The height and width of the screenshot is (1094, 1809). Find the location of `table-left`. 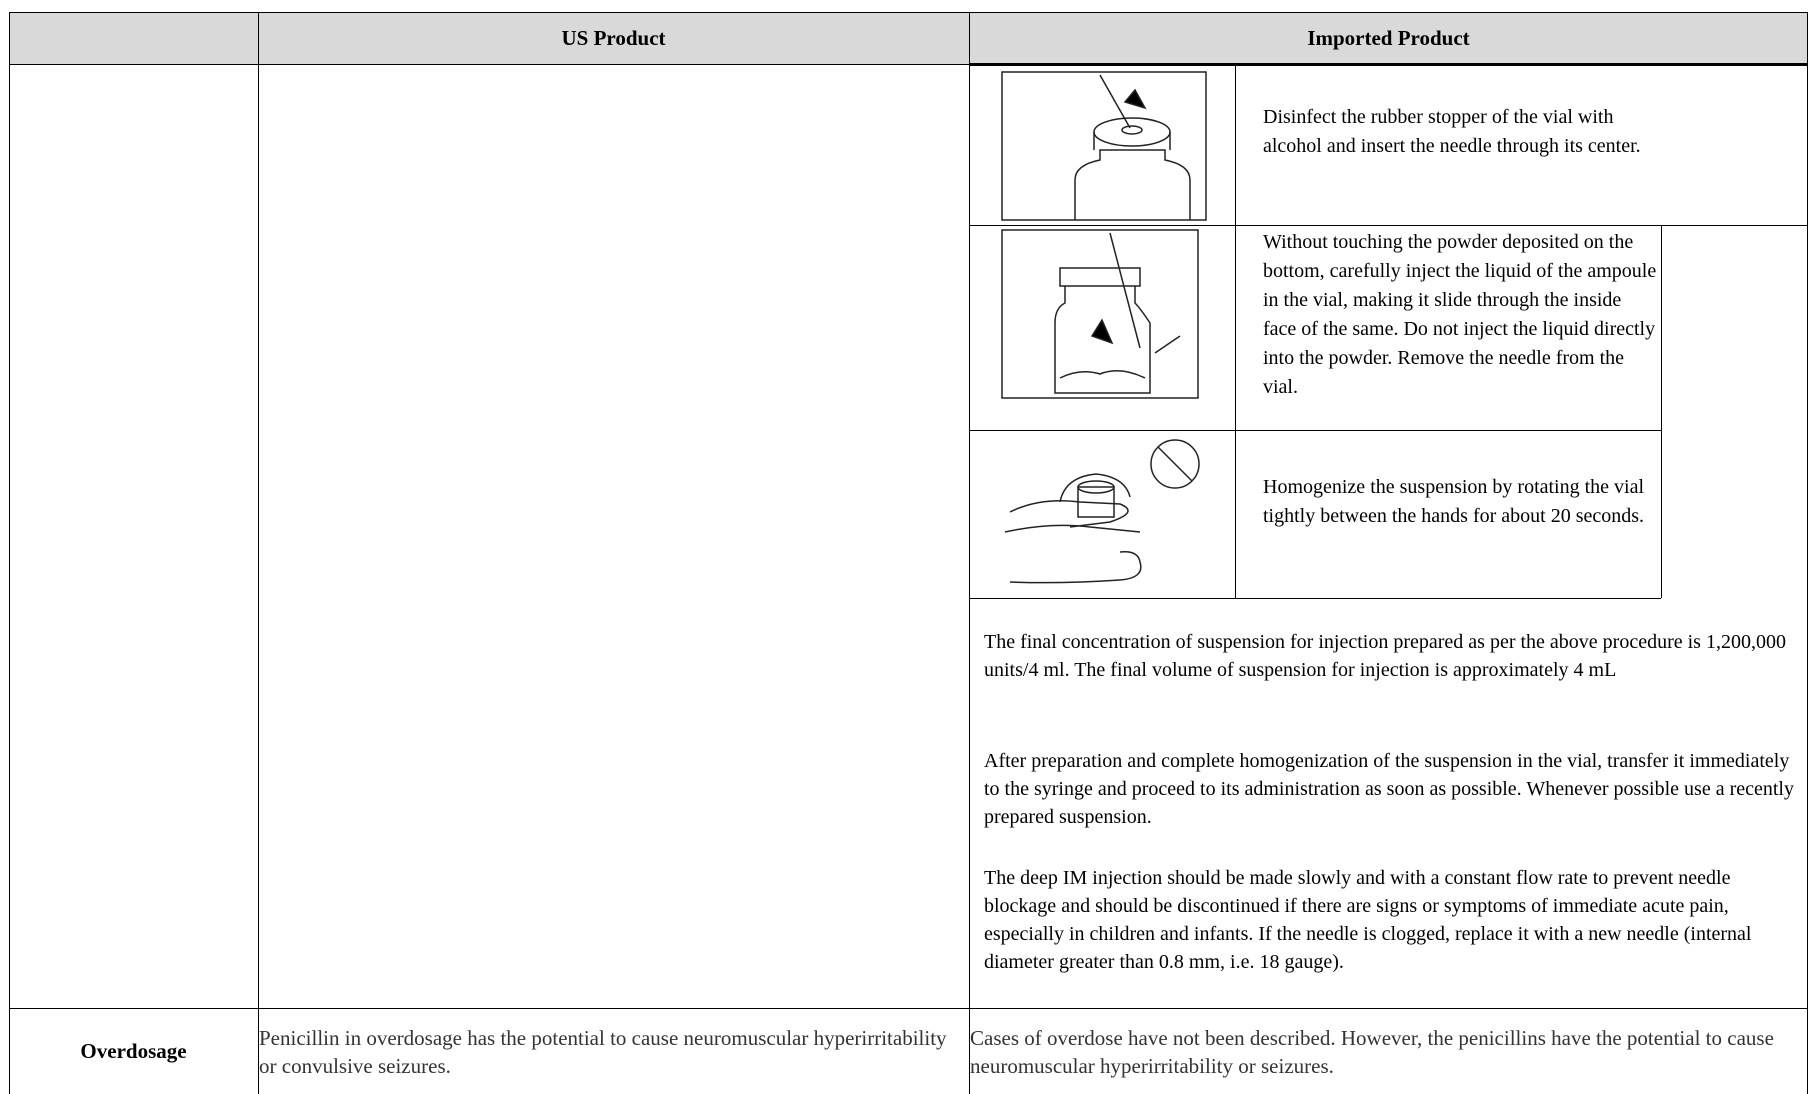

table-left is located at coordinates (9, 553).